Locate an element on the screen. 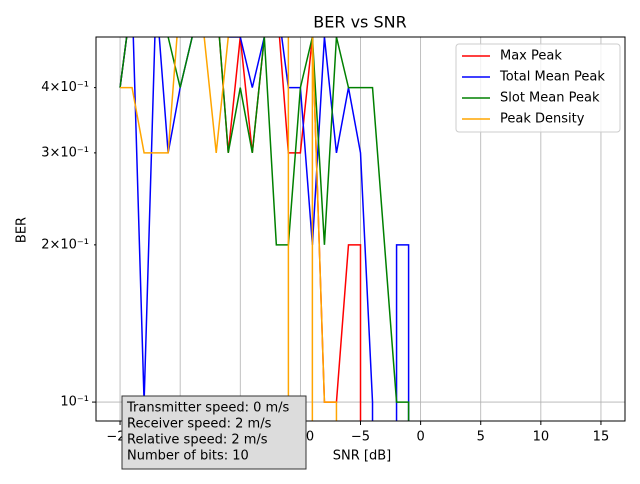  y-tick-label: 4×10⁻¹ is located at coordinates (65, 87).